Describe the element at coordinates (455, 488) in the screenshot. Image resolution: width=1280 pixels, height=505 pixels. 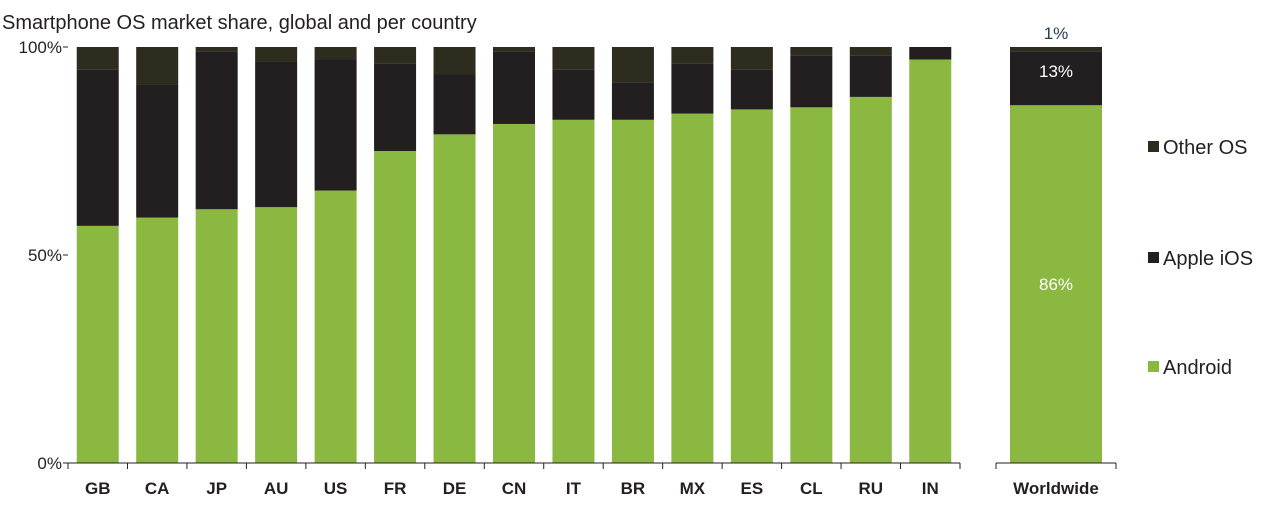
I see `x-tick-label-de: DE` at that location.